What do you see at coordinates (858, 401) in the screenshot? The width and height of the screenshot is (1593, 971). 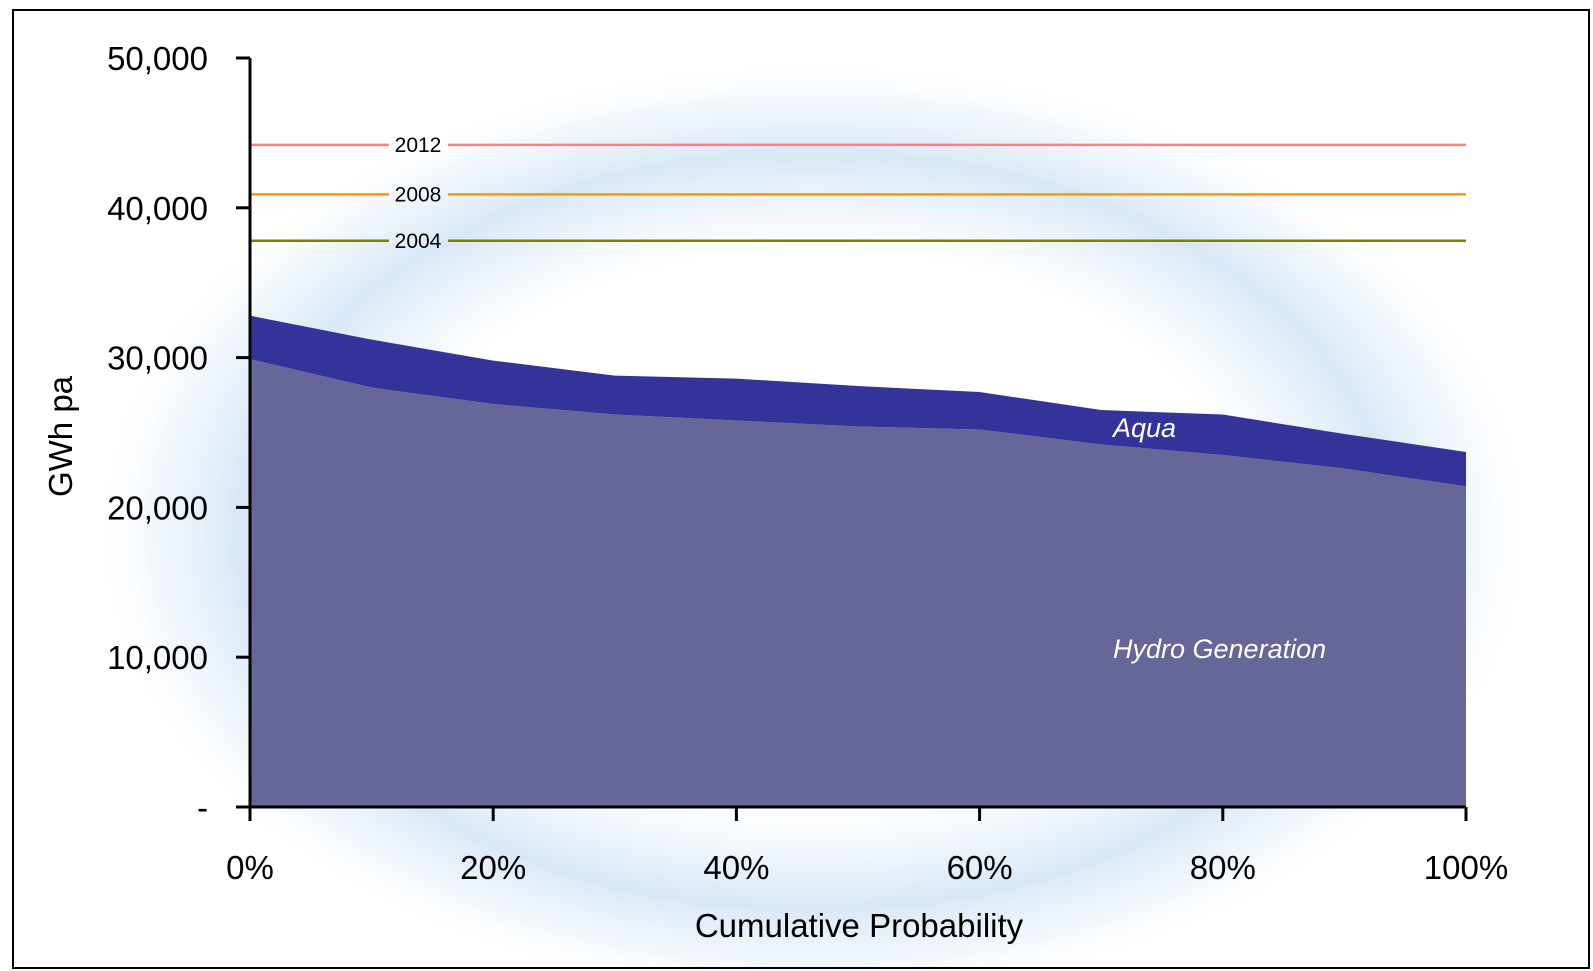 I see `area-aqua` at bounding box center [858, 401].